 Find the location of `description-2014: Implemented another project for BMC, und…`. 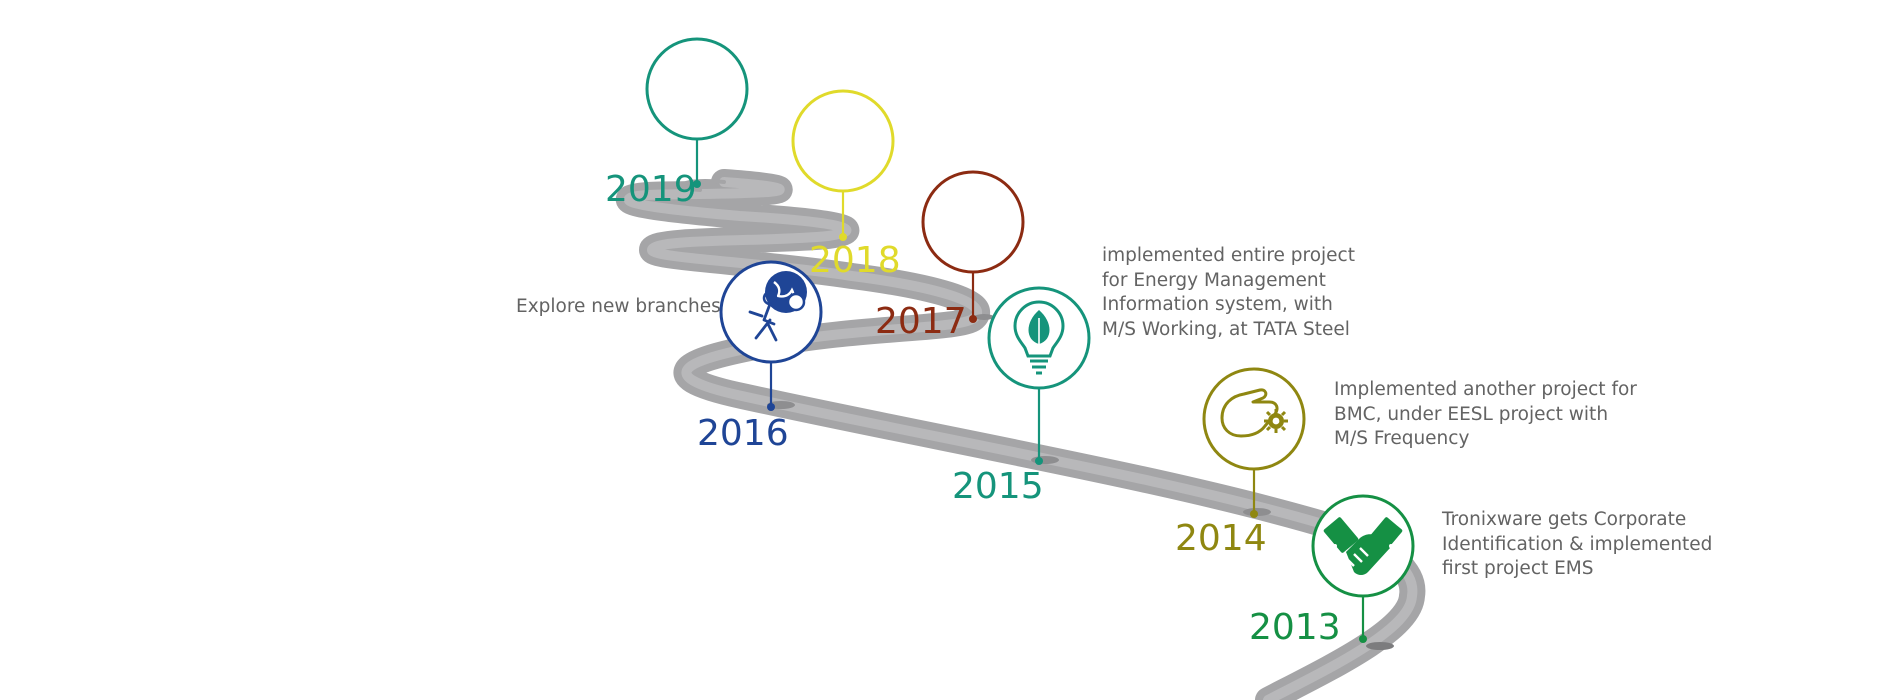

description-2014: Implemented another project for BMC, und… is located at coordinates (1485, 415).